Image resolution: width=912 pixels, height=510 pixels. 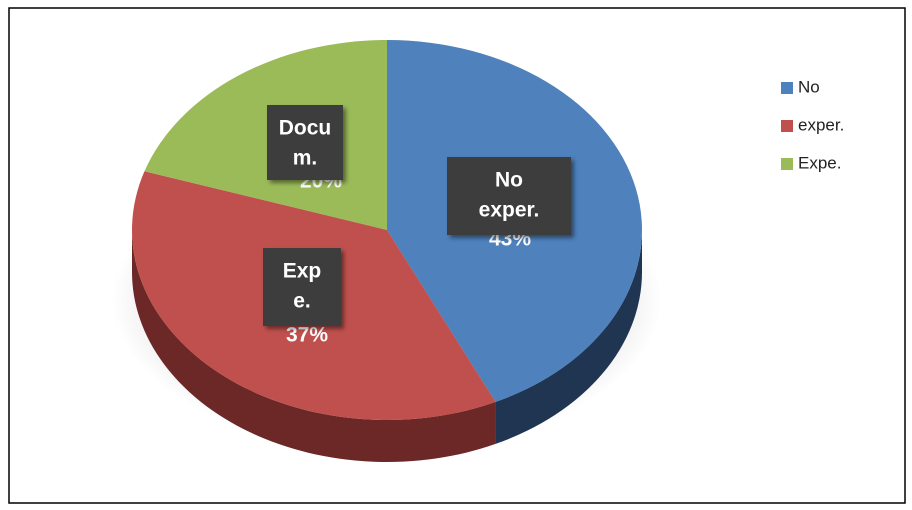 What do you see at coordinates (821, 124) in the screenshot?
I see `legend-label: exper.` at bounding box center [821, 124].